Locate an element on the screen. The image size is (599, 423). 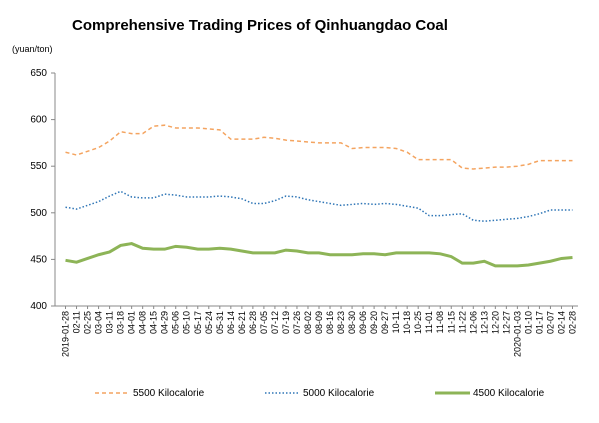
y-tick-label: 600 is located at coordinates (38, 120).